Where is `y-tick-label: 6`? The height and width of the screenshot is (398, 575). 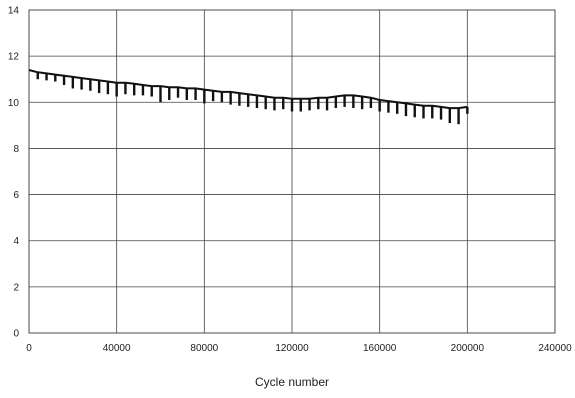 y-tick-label: 6 is located at coordinates (16, 195).